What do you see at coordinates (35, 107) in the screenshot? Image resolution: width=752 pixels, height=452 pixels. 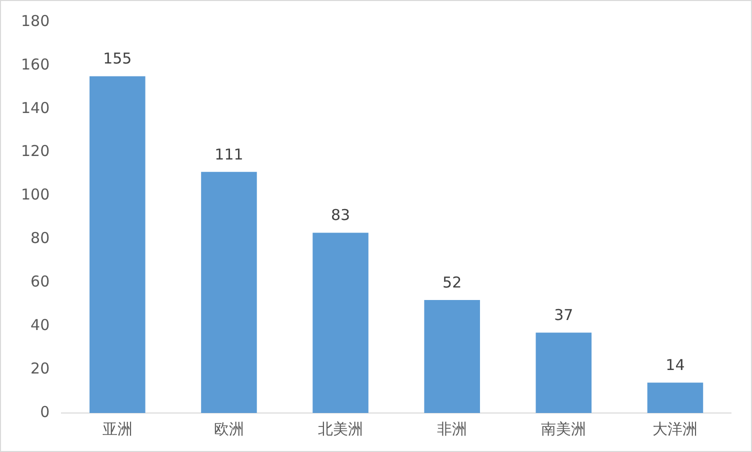 I see `y-tick-label: 140` at bounding box center [35, 107].